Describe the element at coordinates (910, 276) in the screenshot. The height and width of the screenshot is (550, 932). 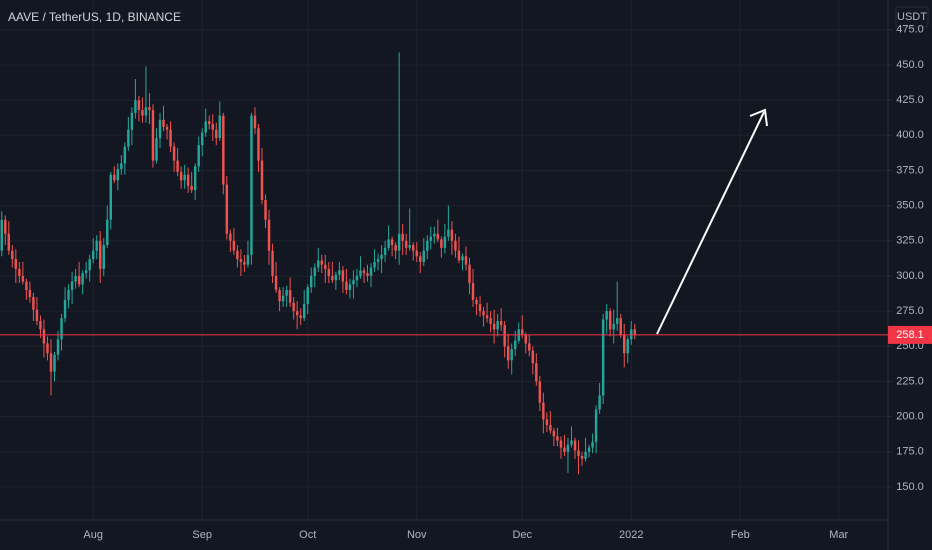
I see `y-tick-label: 300.0` at that location.